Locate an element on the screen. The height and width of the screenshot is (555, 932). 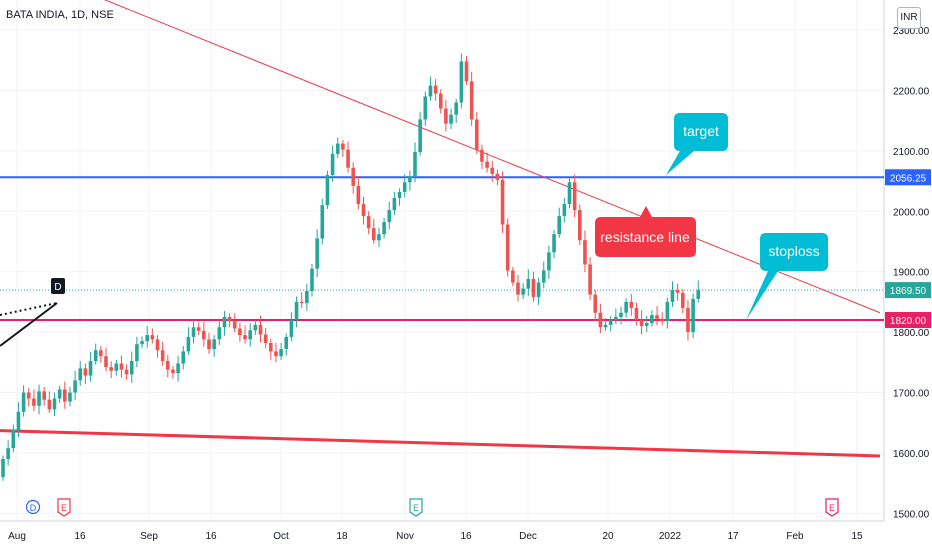
time-tick-label: 2022 is located at coordinates (670, 536).